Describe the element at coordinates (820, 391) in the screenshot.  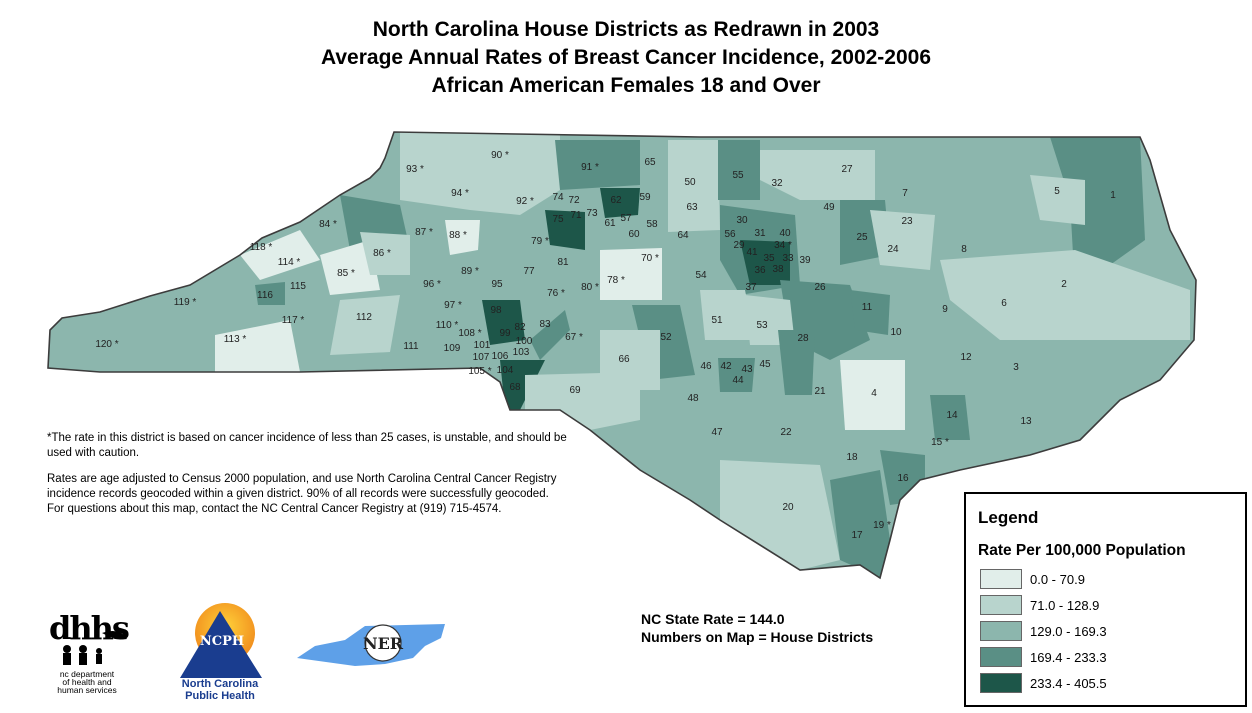
I see `district-label: 21` at that location.